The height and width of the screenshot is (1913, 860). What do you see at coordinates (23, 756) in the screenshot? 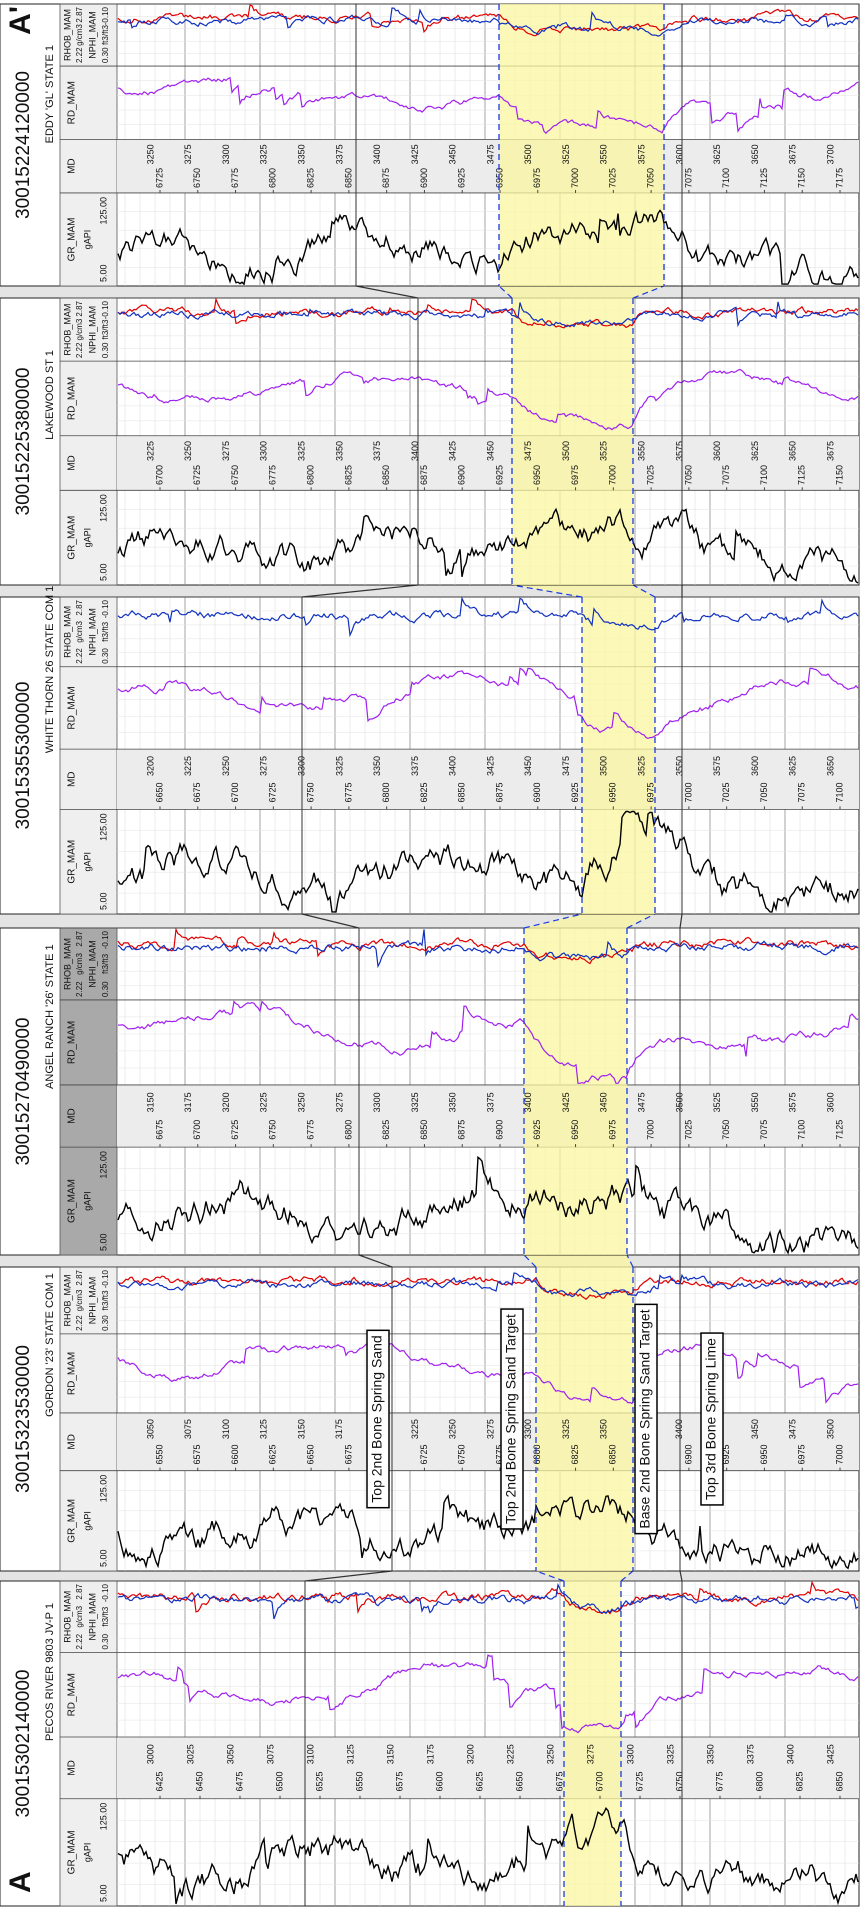
I see `well-api: 30015355300000` at bounding box center [23, 756].